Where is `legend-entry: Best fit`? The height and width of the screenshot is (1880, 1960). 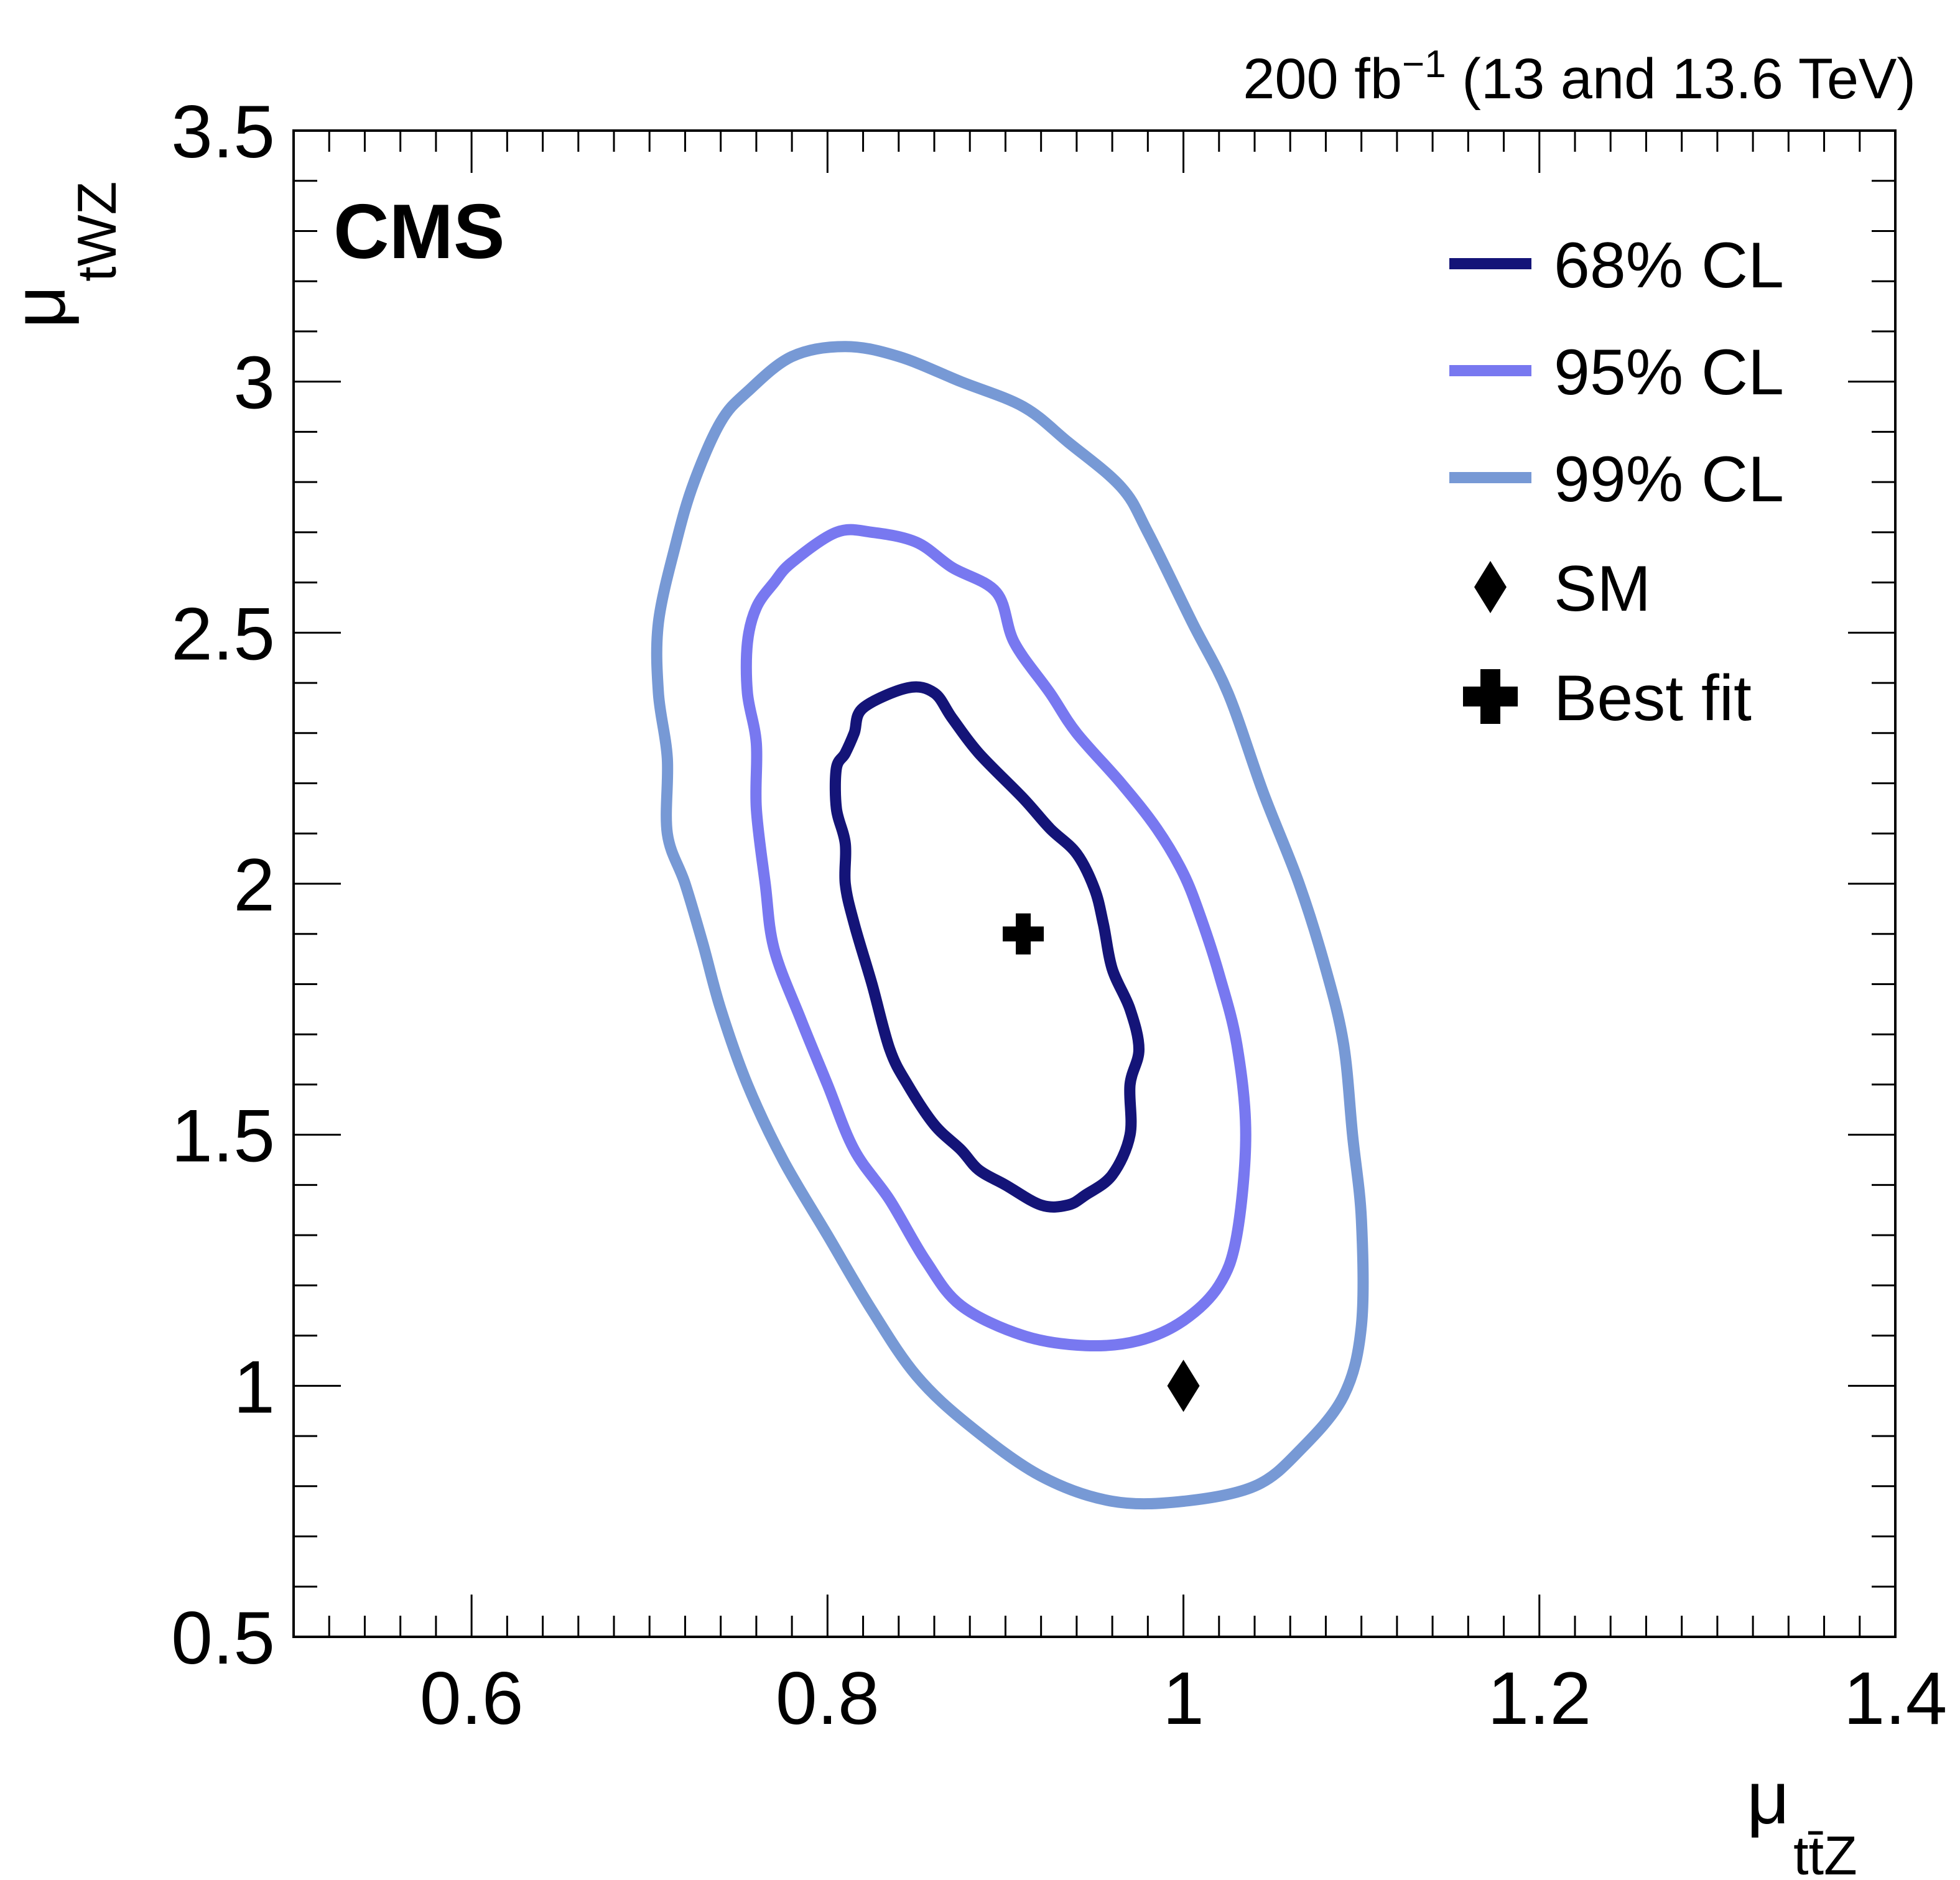
legend-entry: Best fit is located at coordinates (1607, 698).